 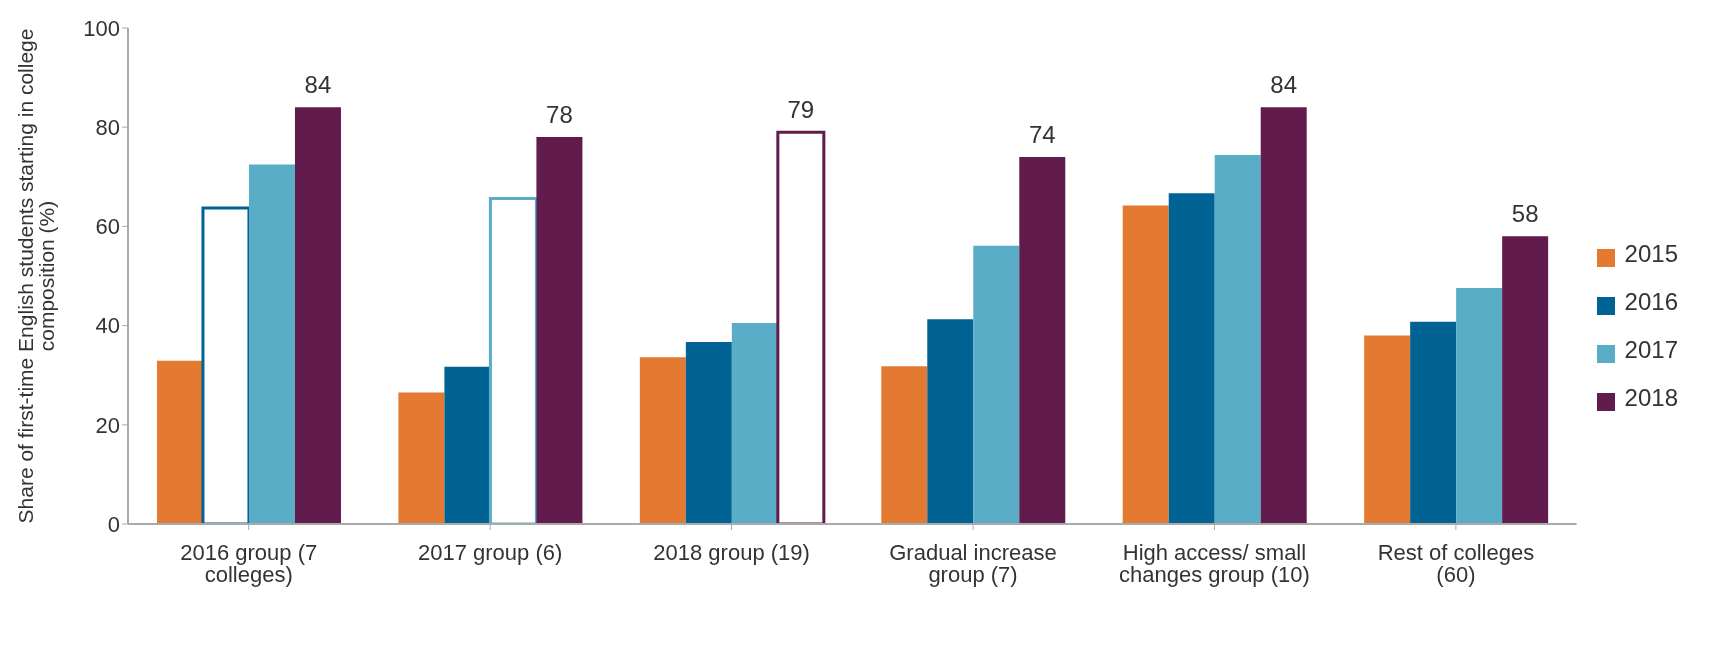 What do you see at coordinates (101, 28) in the screenshot?
I see `y-tick-label: 100` at bounding box center [101, 28].